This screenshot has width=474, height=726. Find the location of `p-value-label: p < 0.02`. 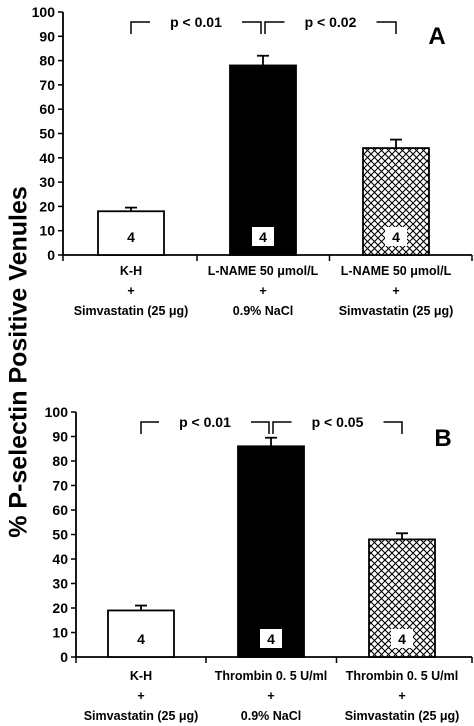

p-value-label: p < 0.02 is located at coordinates (331, 22).